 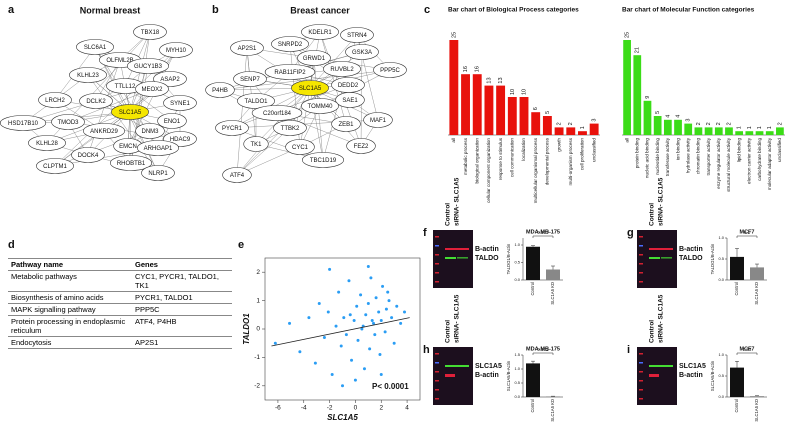 What do you see at coordinates (125, 87) in the screenshot?
I see `node-label: TTLL12` at bounding box center [125, 87].